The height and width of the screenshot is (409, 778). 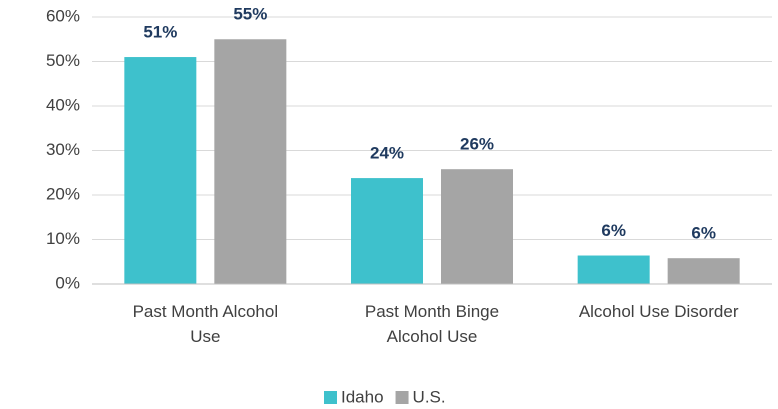 I want to click on value-label: 24%, so click(x=387, y=153).